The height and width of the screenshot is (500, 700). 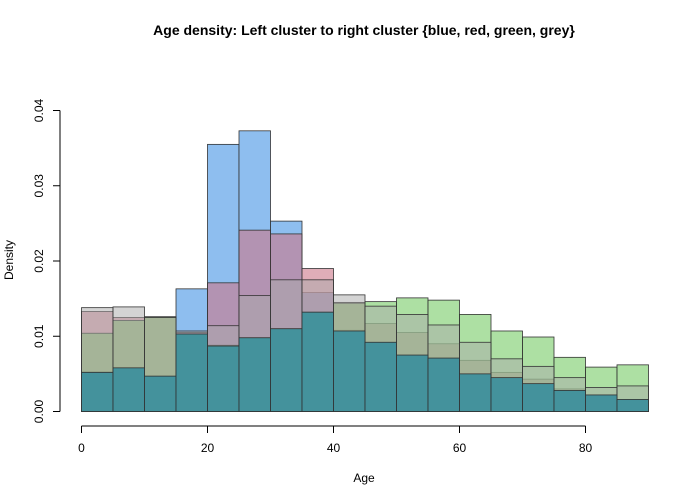 I want to click on x-tick-label: 60, so click(x=460, y=448).